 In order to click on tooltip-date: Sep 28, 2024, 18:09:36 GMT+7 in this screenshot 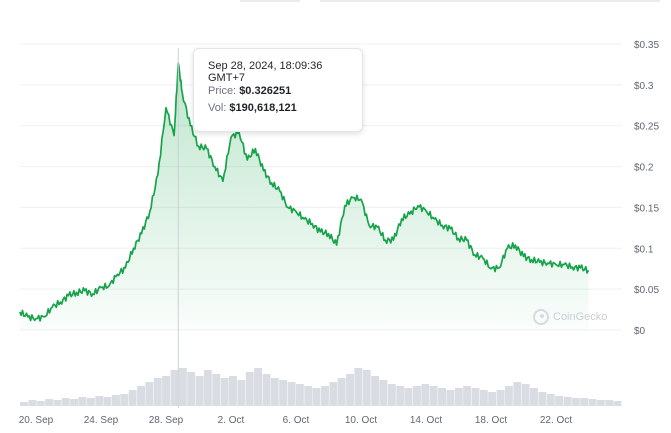, I will do `click(265, 72)`.